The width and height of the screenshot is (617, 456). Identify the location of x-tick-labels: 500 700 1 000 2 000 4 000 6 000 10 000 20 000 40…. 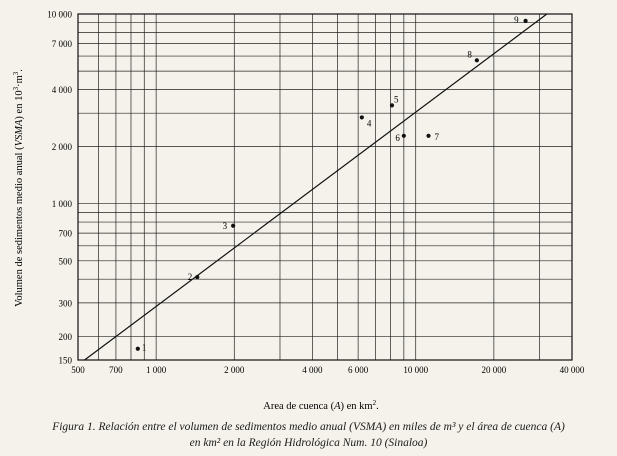
(328, 370).